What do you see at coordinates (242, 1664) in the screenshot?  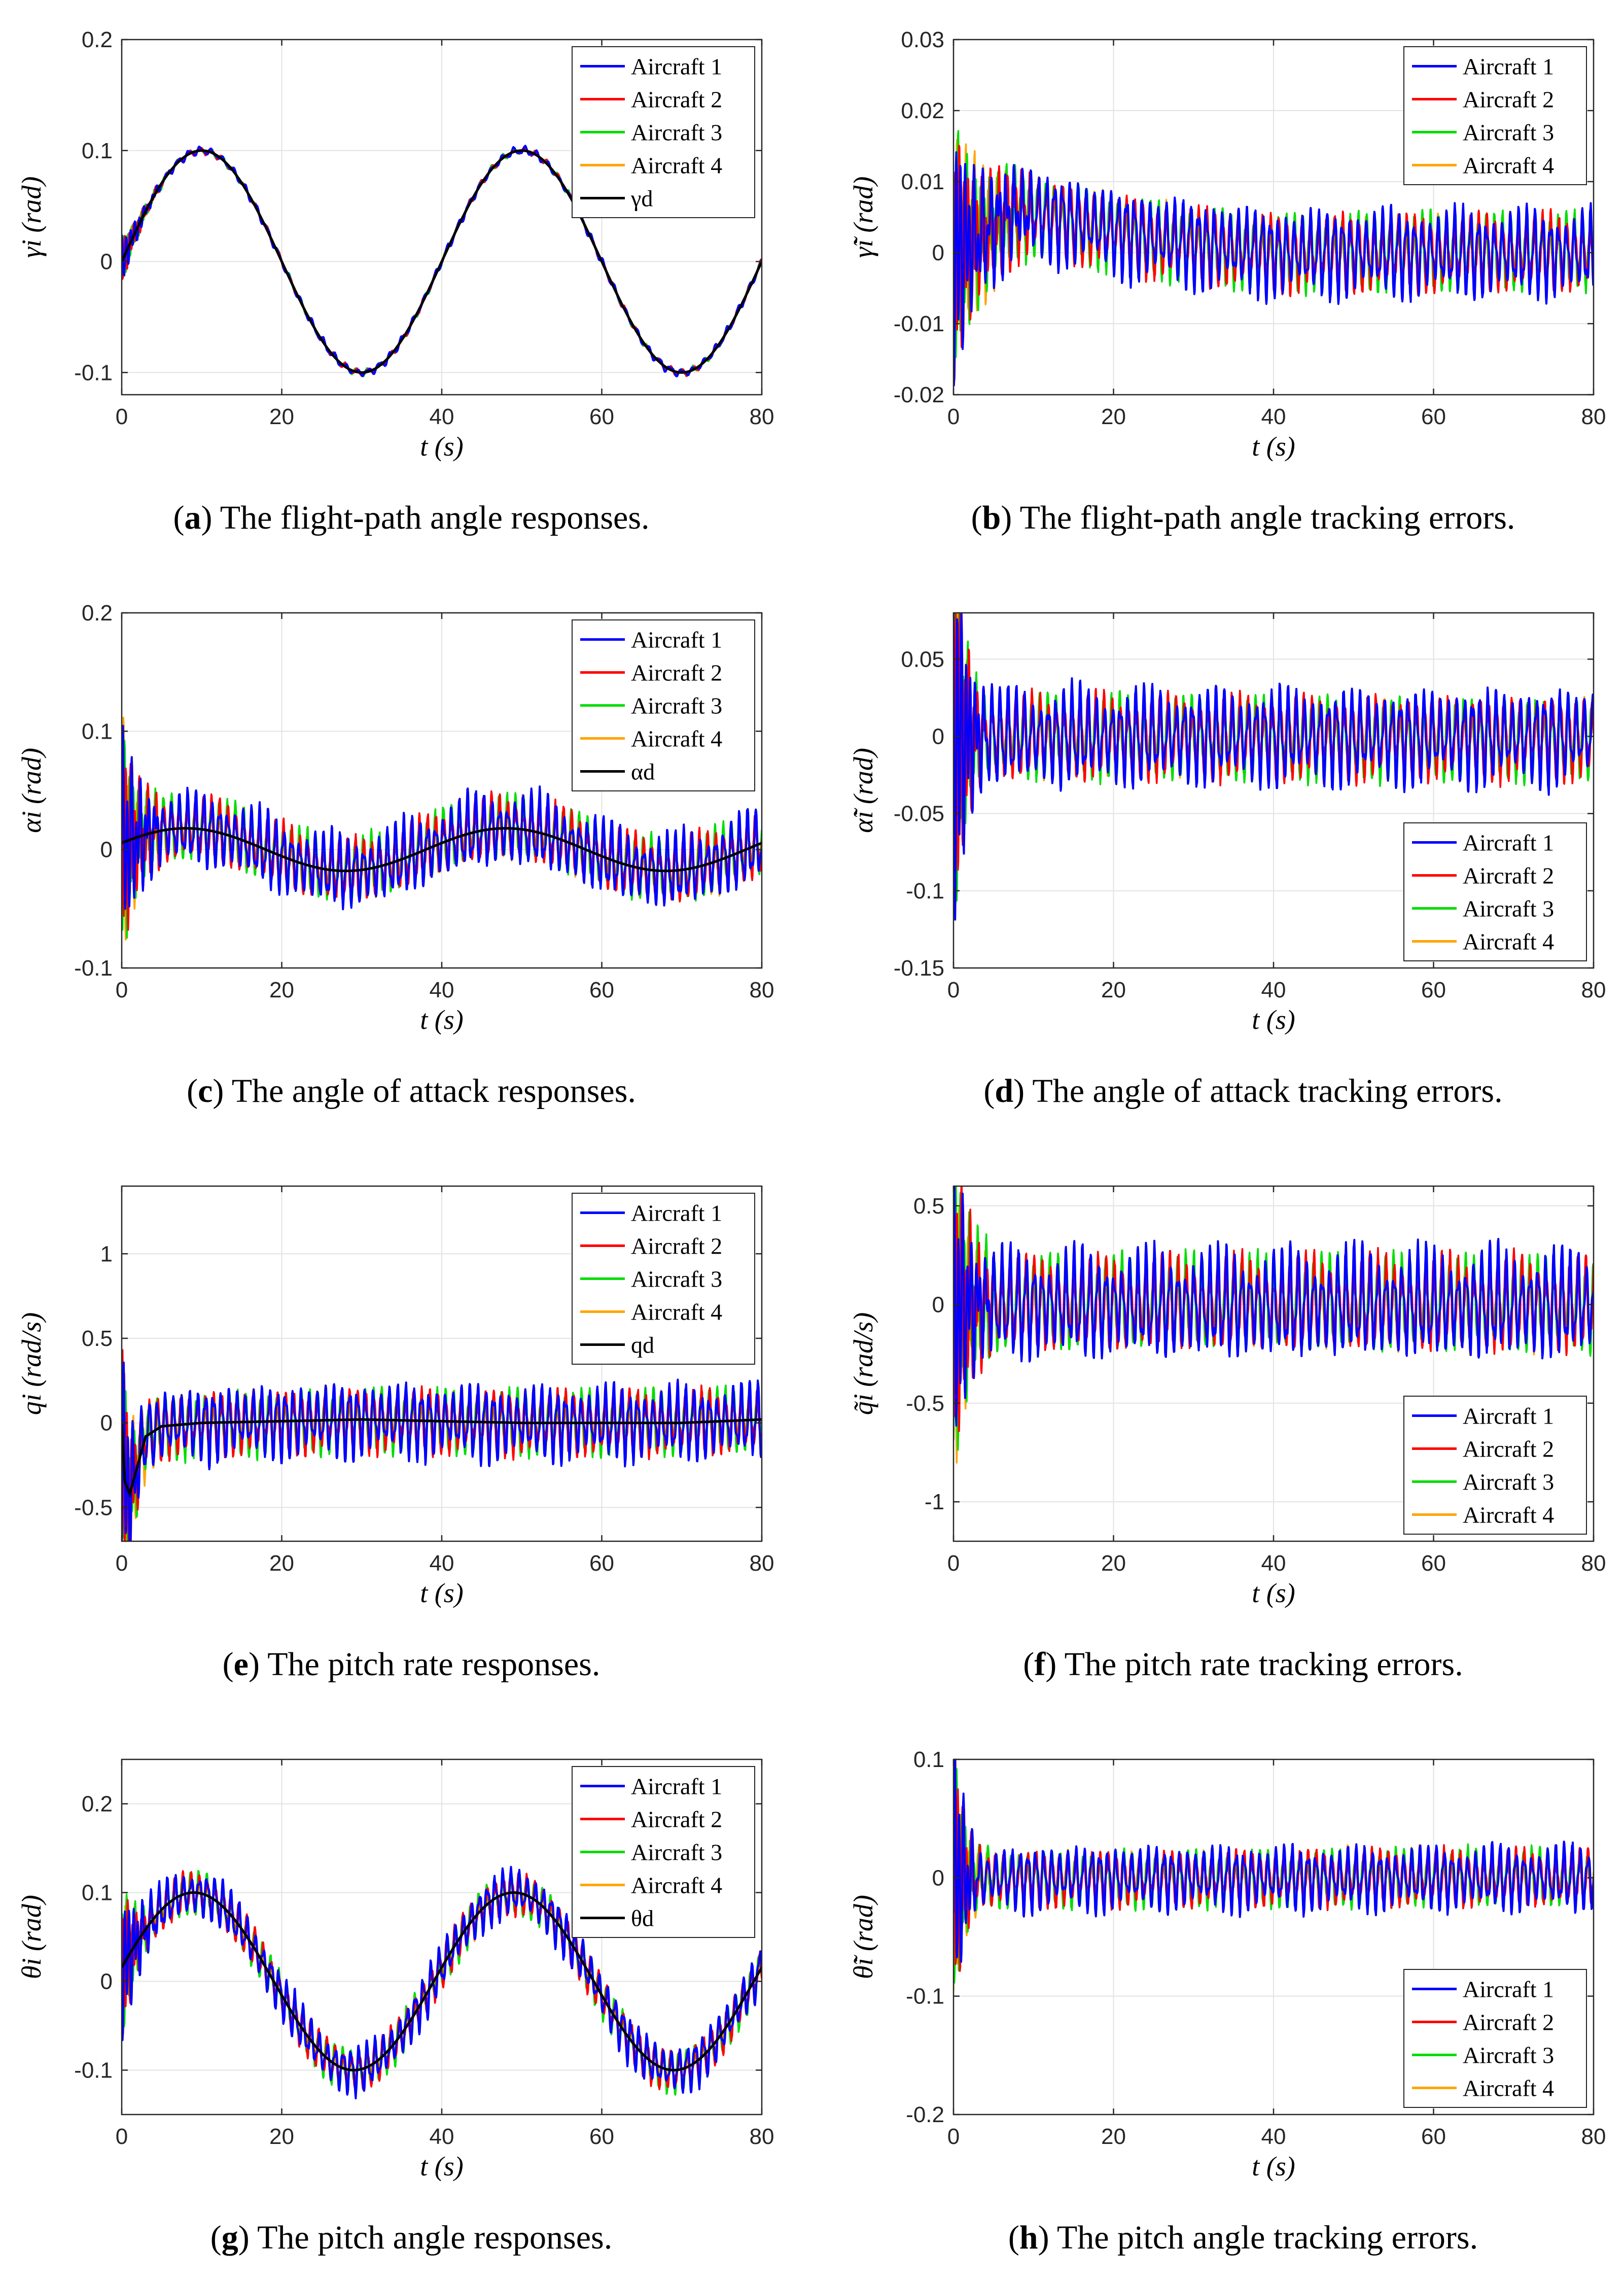 I see `caption-tag: e` at bounding box center [242, 1664].